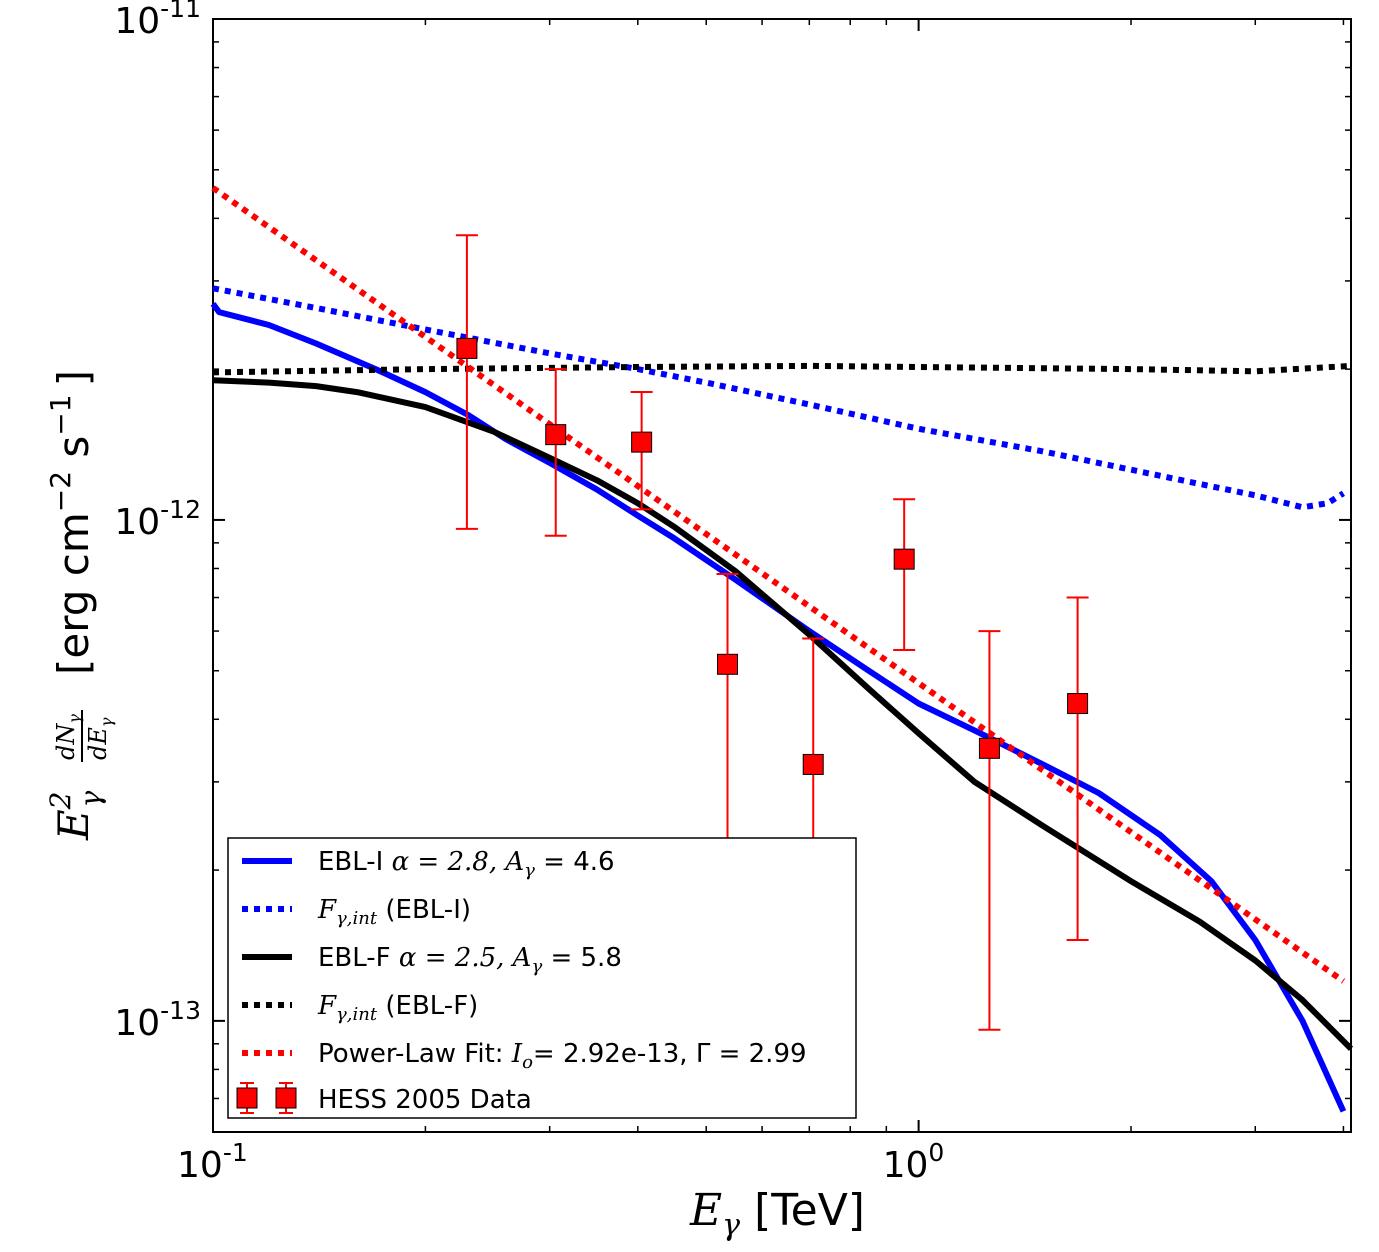 Image resolution: width=1379 pixels, height=1252 pixels. I want to click on legend-fint-ebl-f-sub: γ,int, so click(357, 1014).